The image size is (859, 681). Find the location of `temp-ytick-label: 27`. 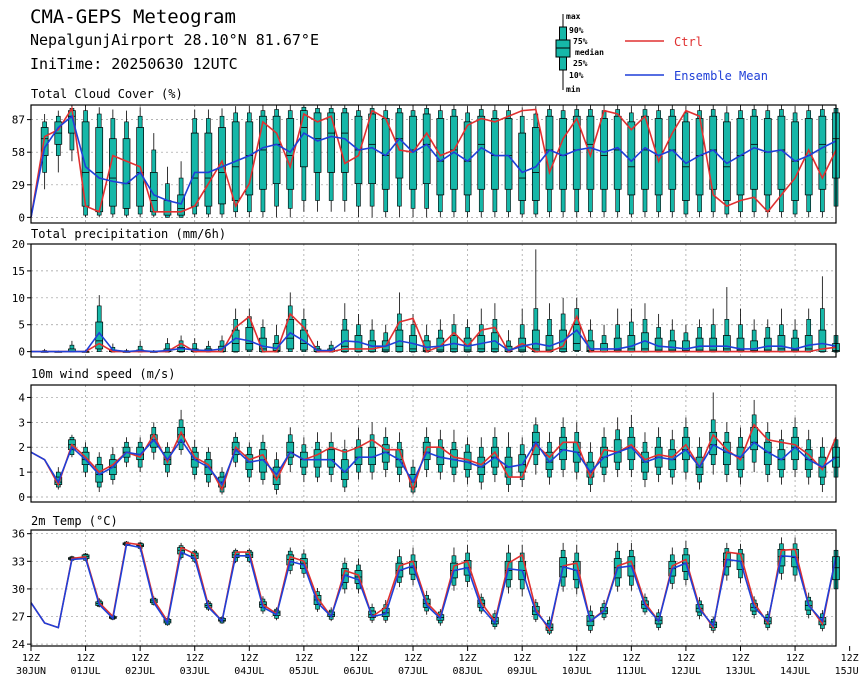

temp-ytick-label: 27 is located at coordinates (18, 617).